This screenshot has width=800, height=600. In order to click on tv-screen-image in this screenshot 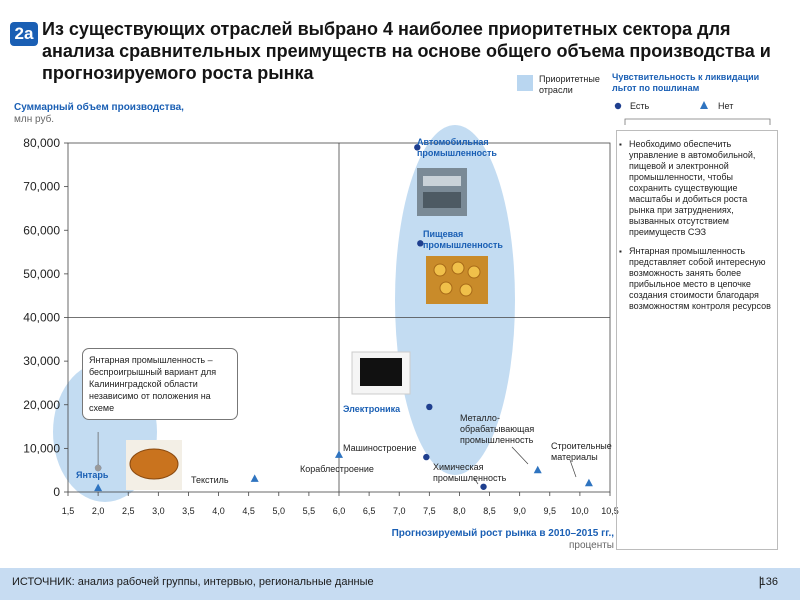, I will do `click(381, 372)`.